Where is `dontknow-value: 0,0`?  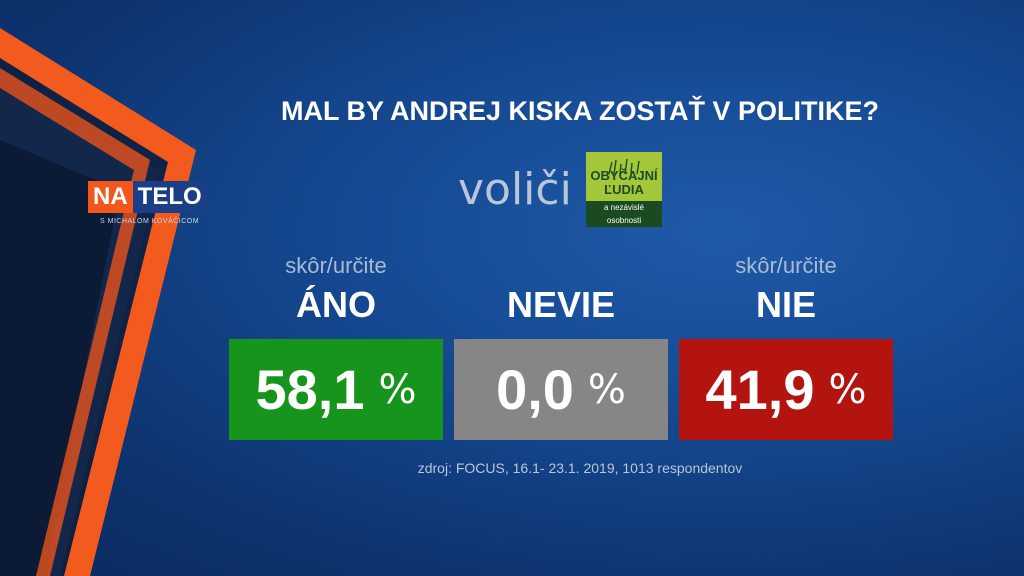 dontknow-value: 0,0 is located at coordinates (535, 389).